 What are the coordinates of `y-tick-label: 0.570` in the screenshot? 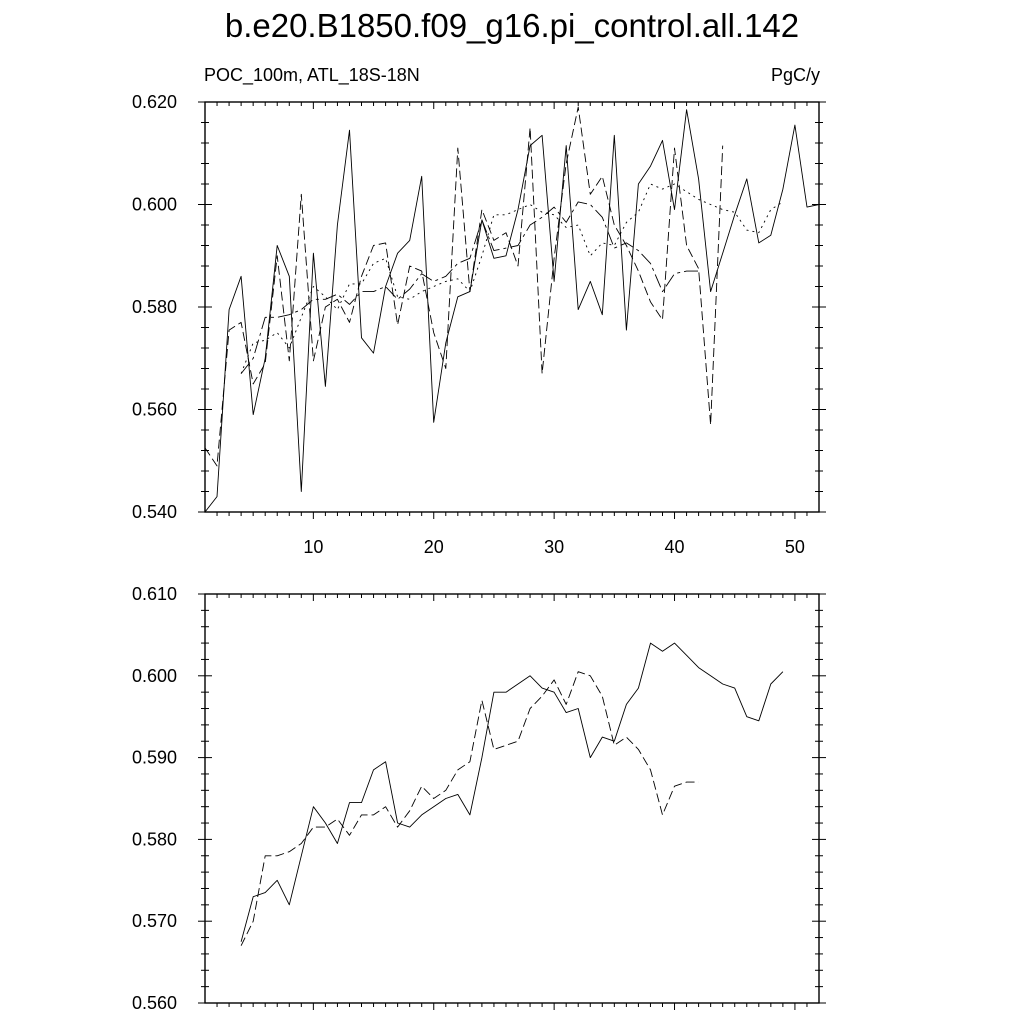 It's located at (154, 921).